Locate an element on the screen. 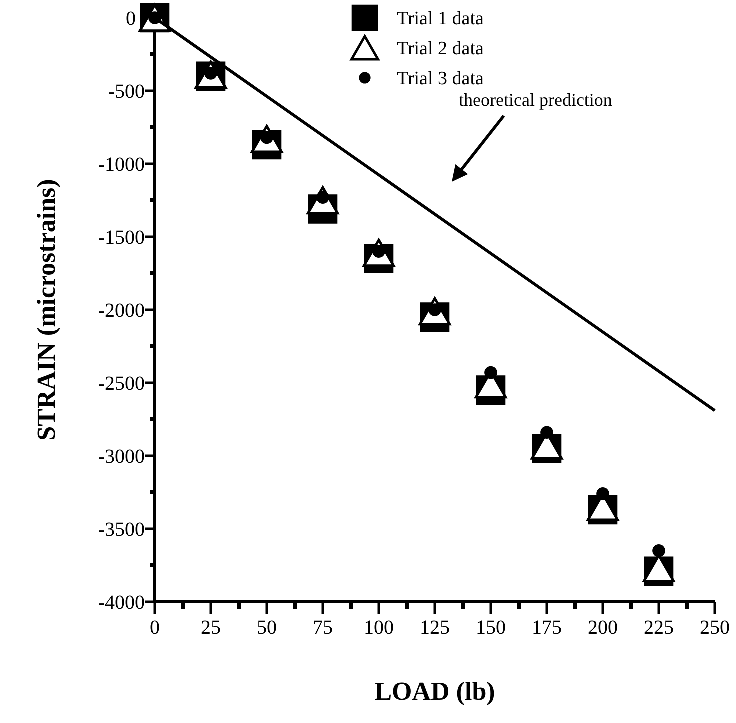  y-tick-label: -500 is located at coordinates (126, 92).